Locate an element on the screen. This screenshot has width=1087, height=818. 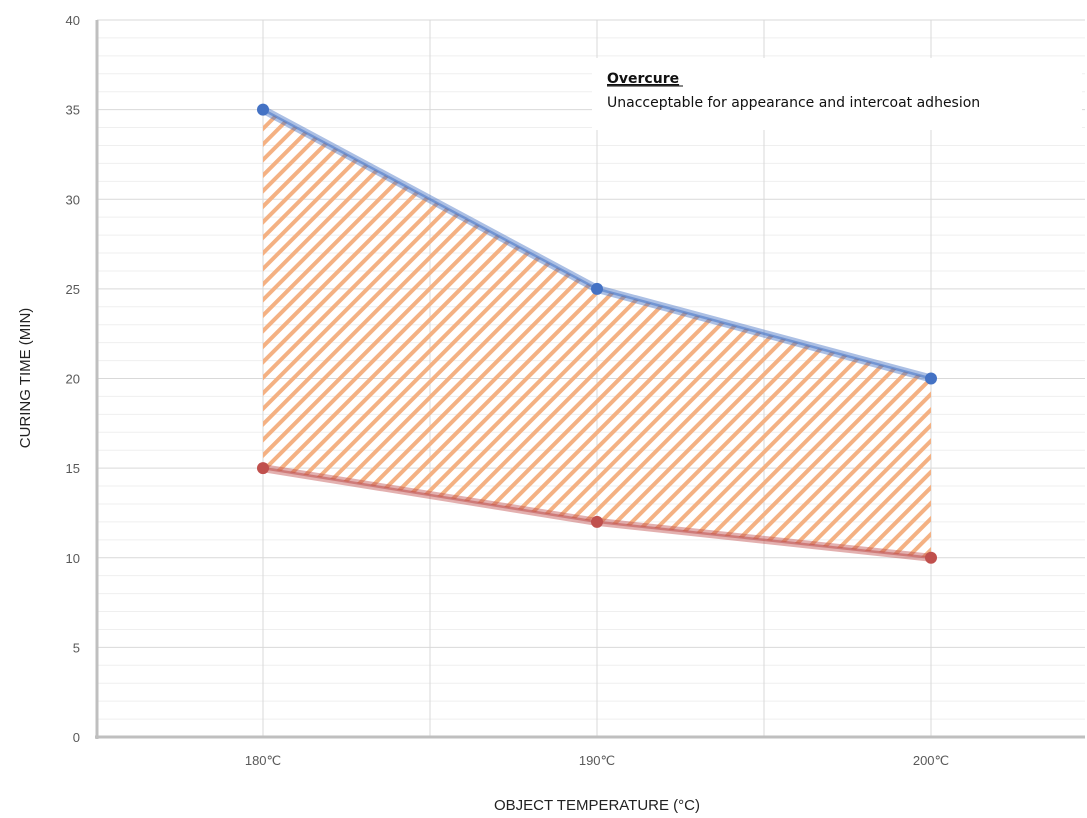
x-tick-label: 200℃ is located at coordinates (931, 760).